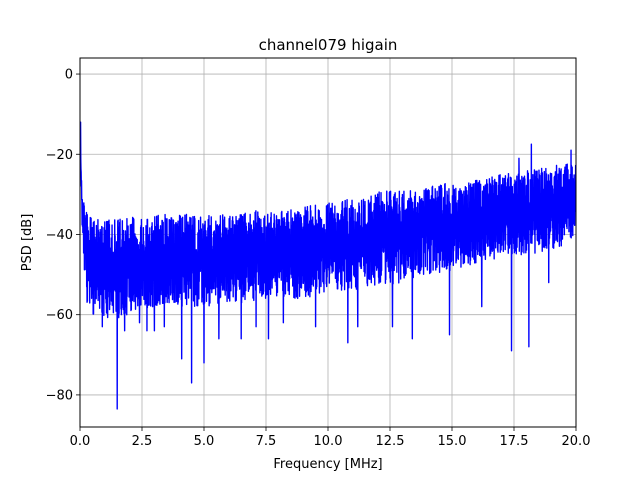  What do you see at coordinates (27, 243) in the screenshot?
I see `y-axis-label: PSD [dB]` at bounding box center [27, 243].